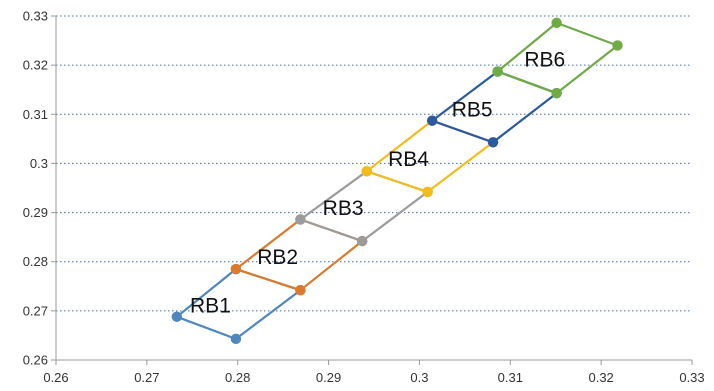  What do you see at coordinates (419, 377) in the screenshot?
I see `x-tick-label: 0.3` at bounding box center [419, 377].